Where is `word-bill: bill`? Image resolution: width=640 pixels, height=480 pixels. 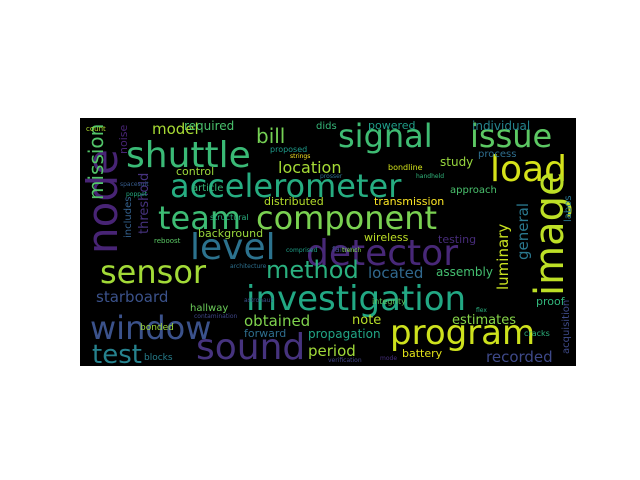 word-bill: bill is located at coordinates (271, 136).